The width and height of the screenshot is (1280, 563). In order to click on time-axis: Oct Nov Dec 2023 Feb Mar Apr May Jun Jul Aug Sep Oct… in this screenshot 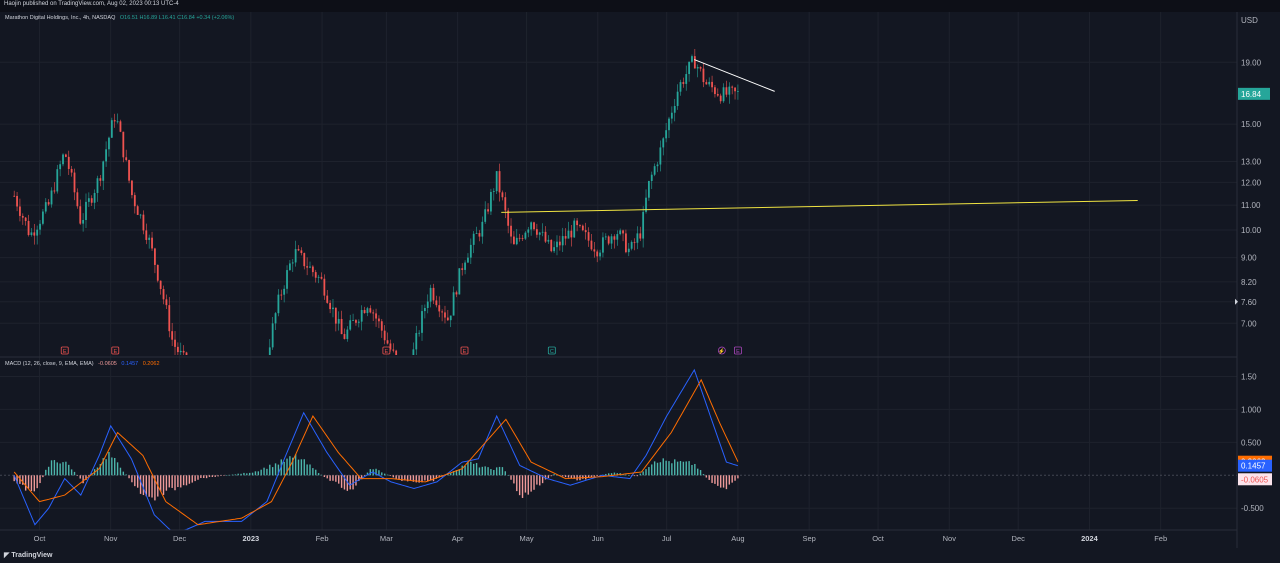, I will do `click(601, 538)`.